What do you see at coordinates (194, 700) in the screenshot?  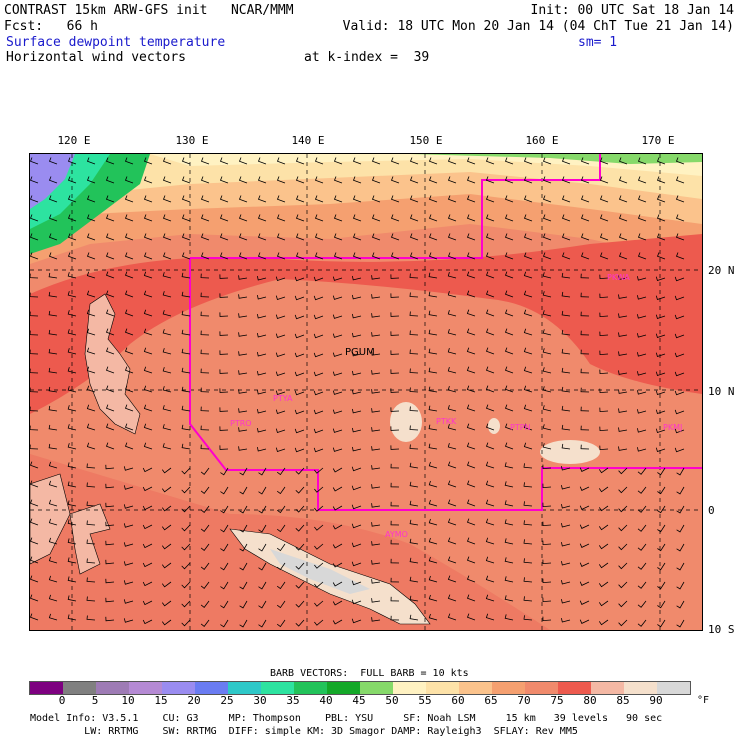 I see `colorbar-tick-label: 20` at bounding box center [194, 700].